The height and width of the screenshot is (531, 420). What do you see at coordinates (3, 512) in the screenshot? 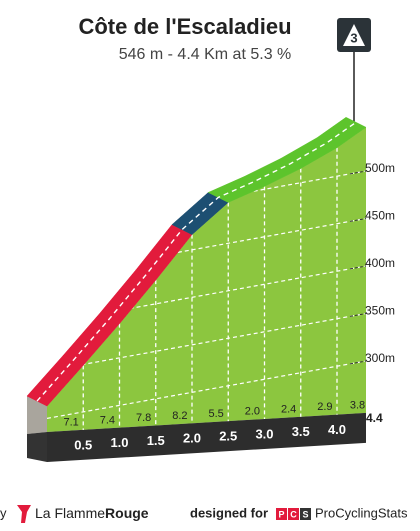
I see `credit-prefix: y` at bounding box center [3, 512].